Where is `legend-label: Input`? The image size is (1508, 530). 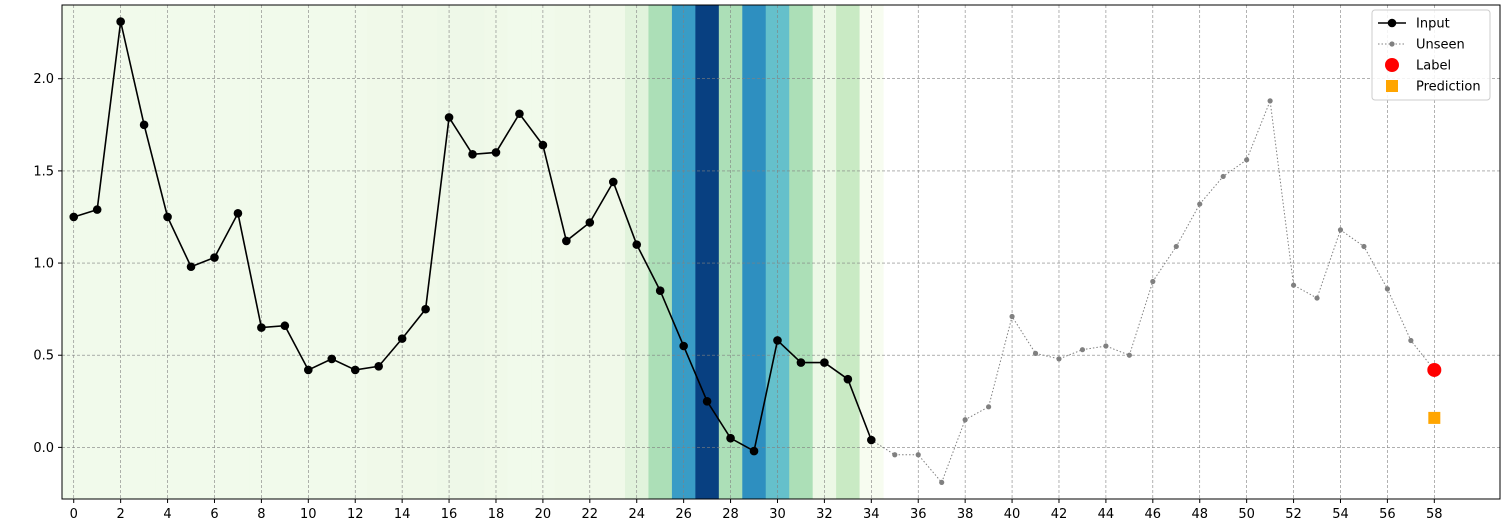 legend-label: Input is located at coordinates (1433, 24).